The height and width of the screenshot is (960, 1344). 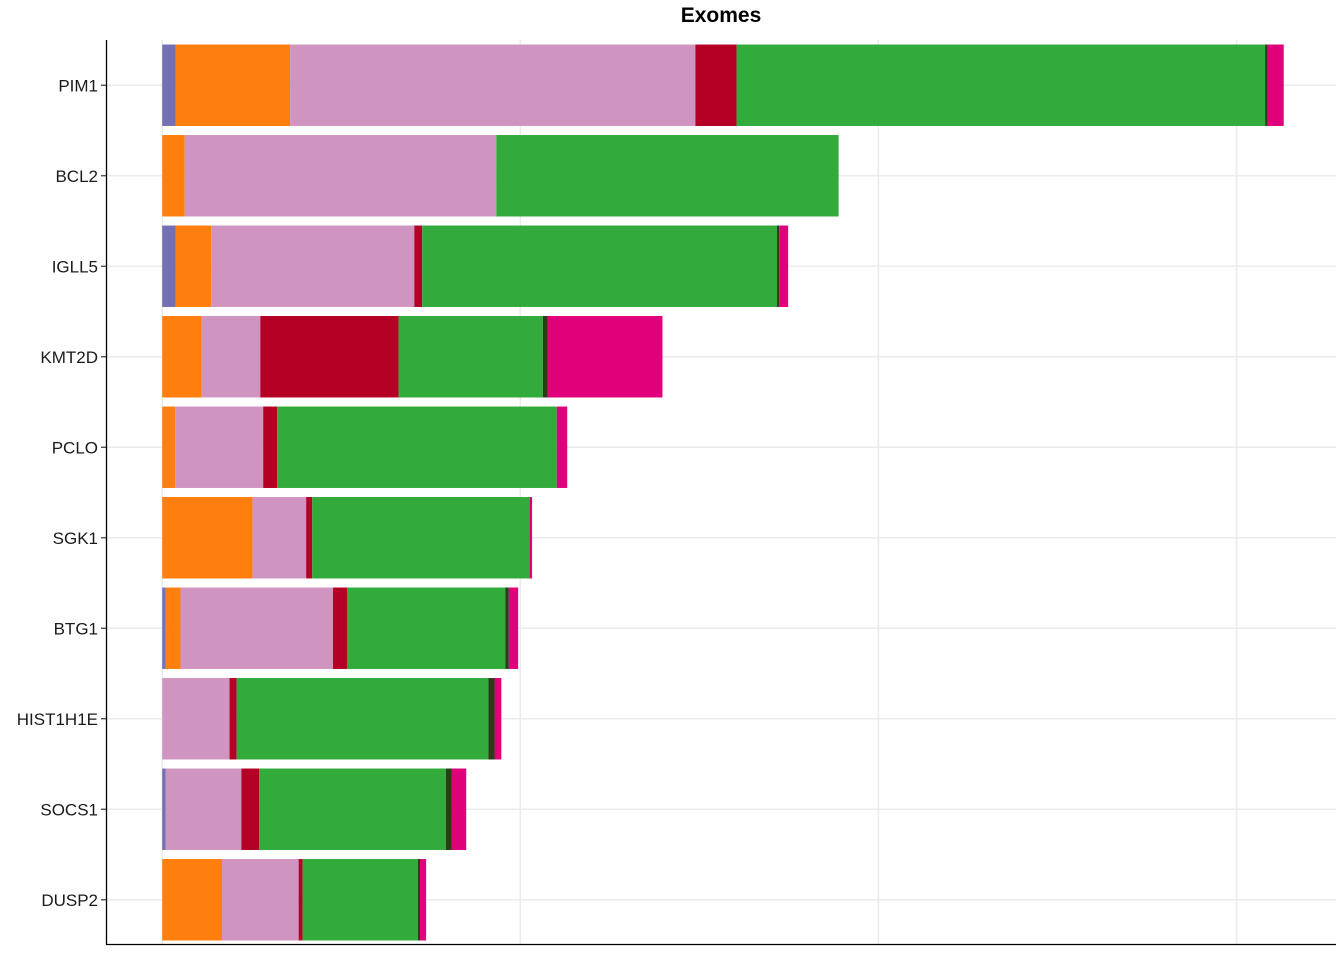 What do you see at coordinates (721, 15) in the screenshot?
I see `chart-title: Exomes` at bounding box center [721, 15].